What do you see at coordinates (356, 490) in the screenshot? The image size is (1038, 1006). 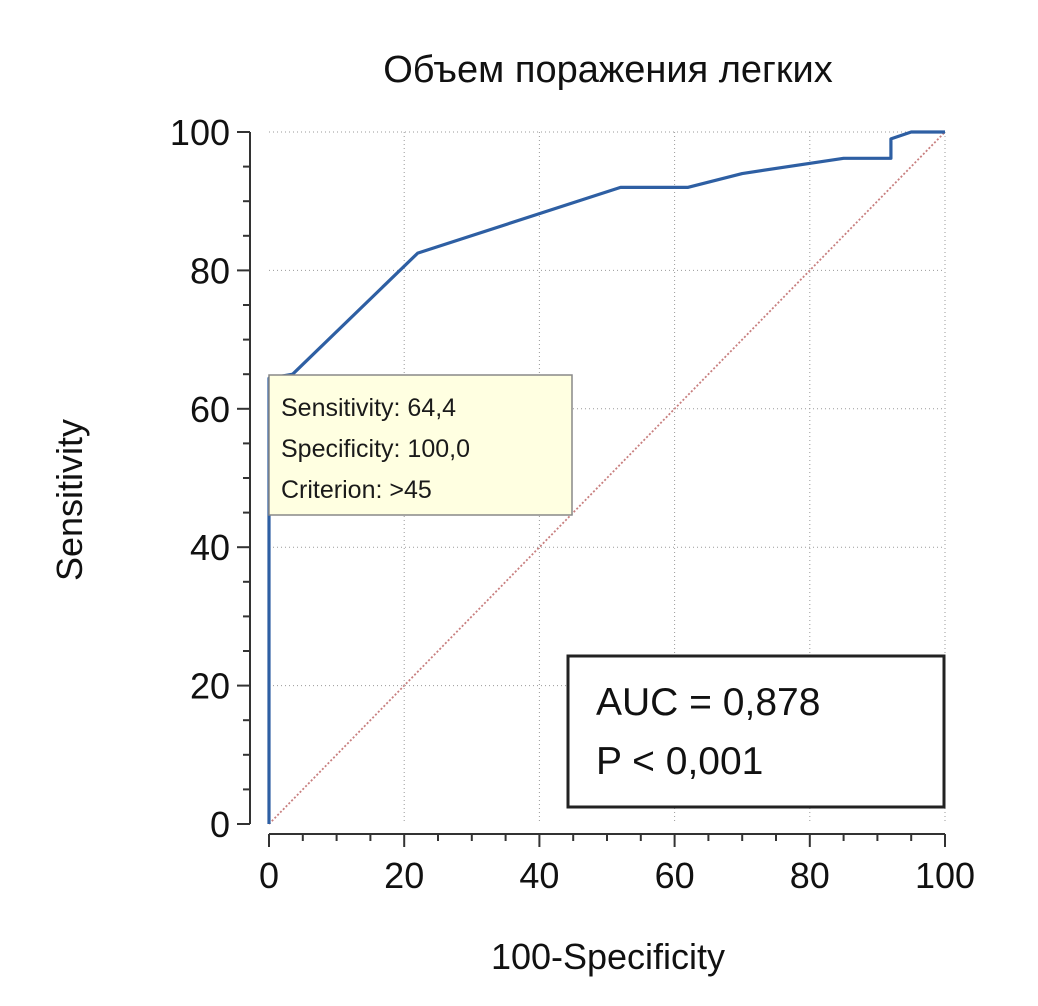 I see `tooltip-criterion: Criterion: >45` at bounding box center [356, 490].